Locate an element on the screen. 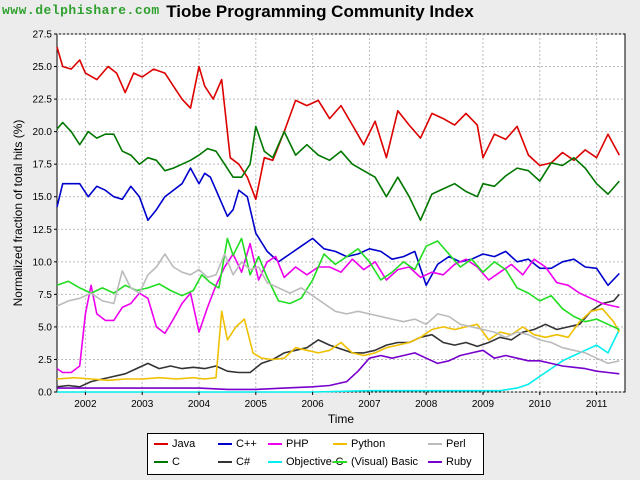 The width and height of the screenshot is (640, 480). x-tick-label: 2011 is located at coordinates (597, 404).